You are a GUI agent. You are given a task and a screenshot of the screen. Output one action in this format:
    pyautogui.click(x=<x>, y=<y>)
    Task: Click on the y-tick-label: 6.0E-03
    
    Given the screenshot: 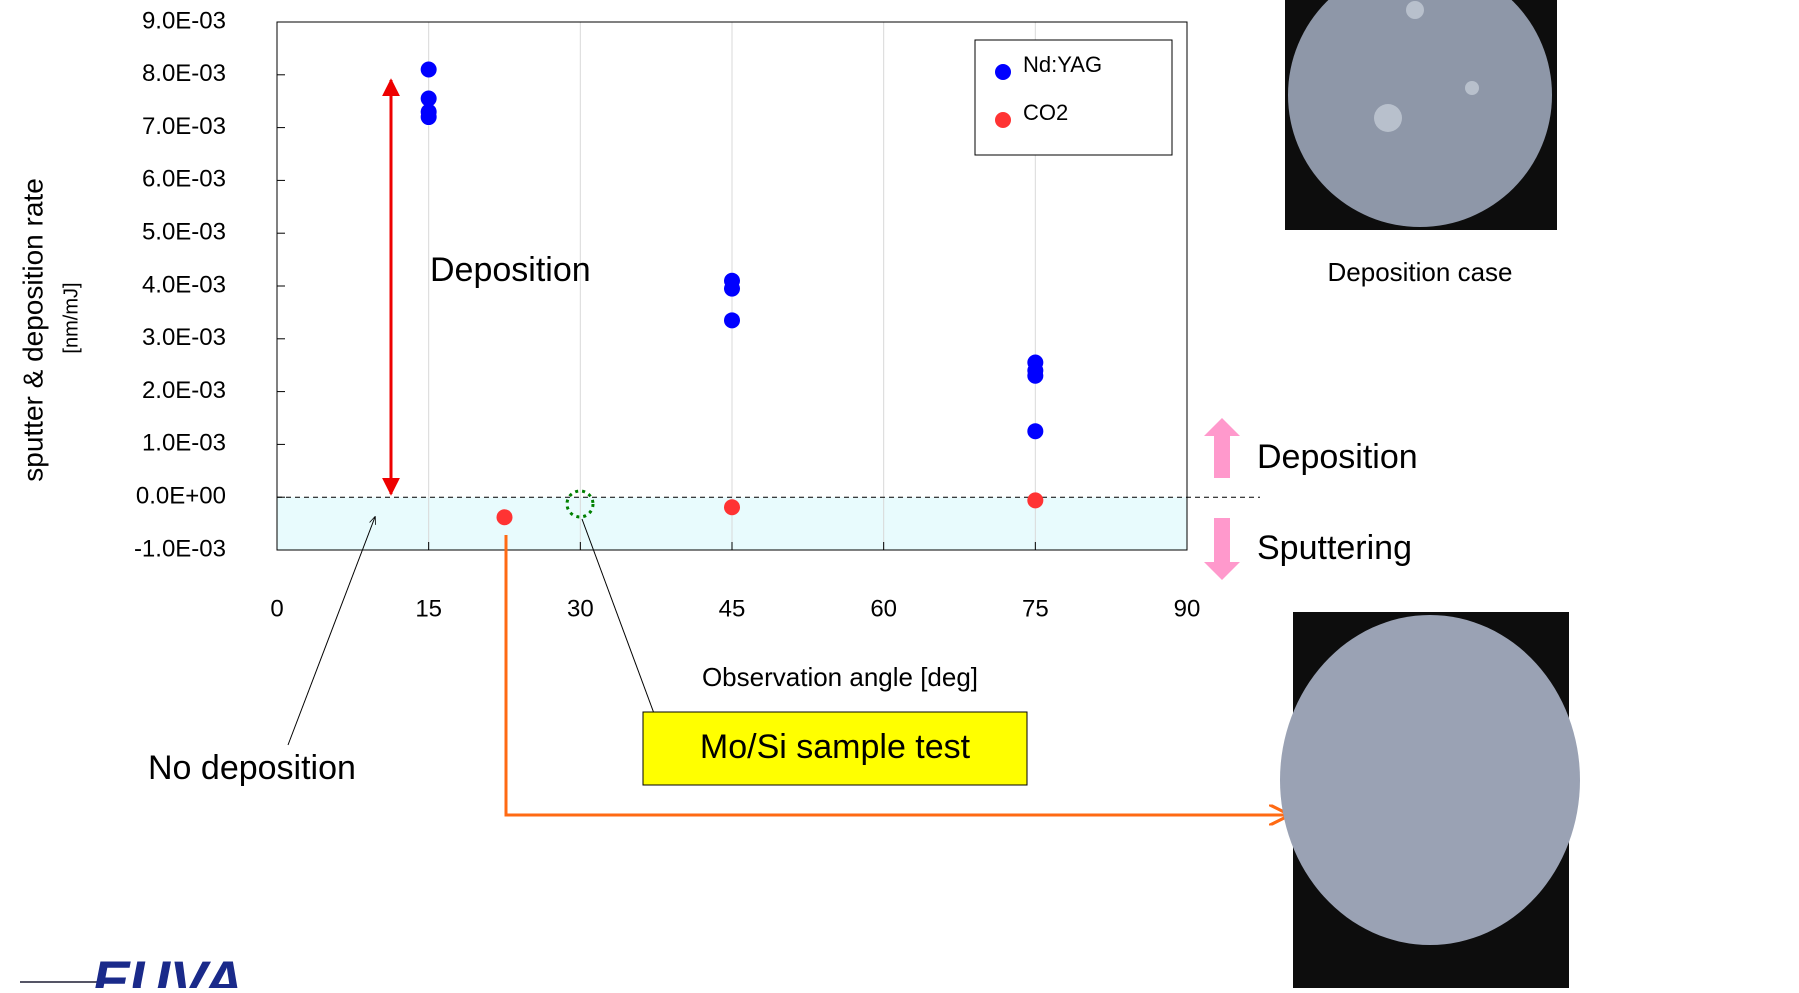 What is the action you would take?
    pyautogui.click(x=184, y=179)
    